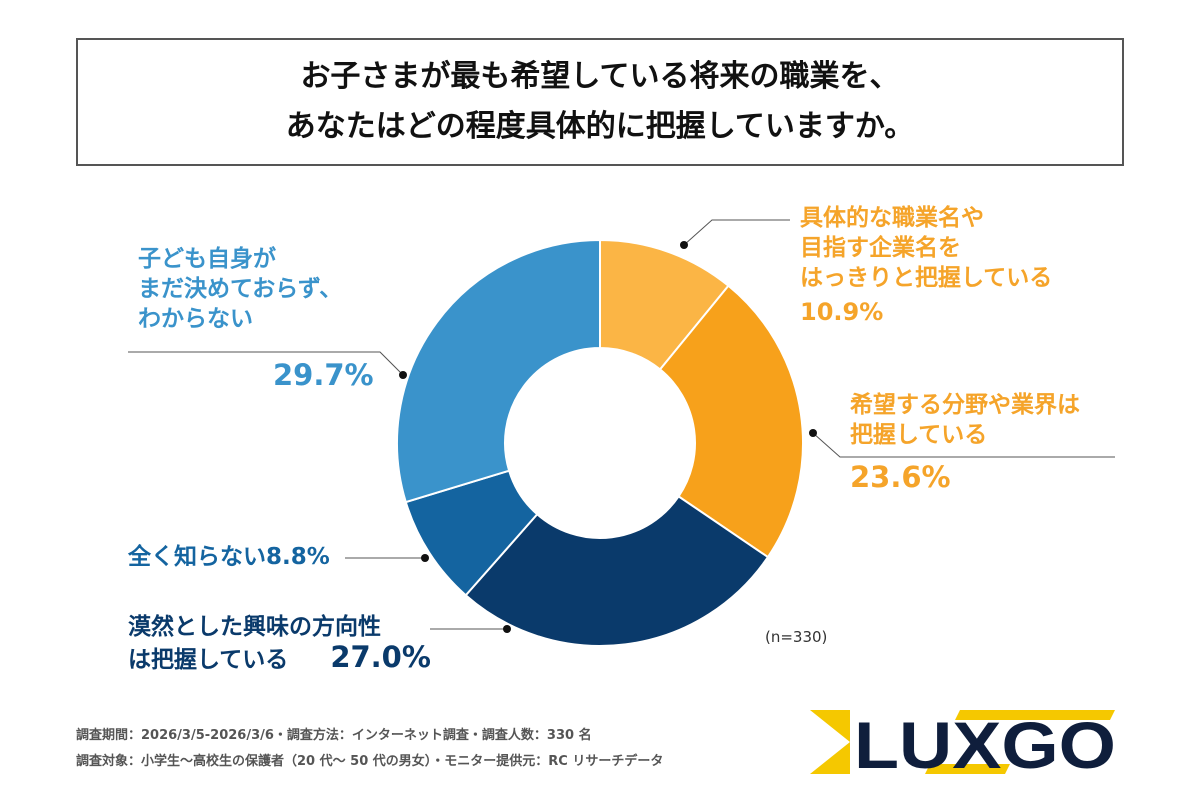 The width and height of the screenshot is (1200, 800). What do you see at coordinates (796, 637) in the screenshot?
I see `sample-size: (n=330)` at bounding box center [796, 637].